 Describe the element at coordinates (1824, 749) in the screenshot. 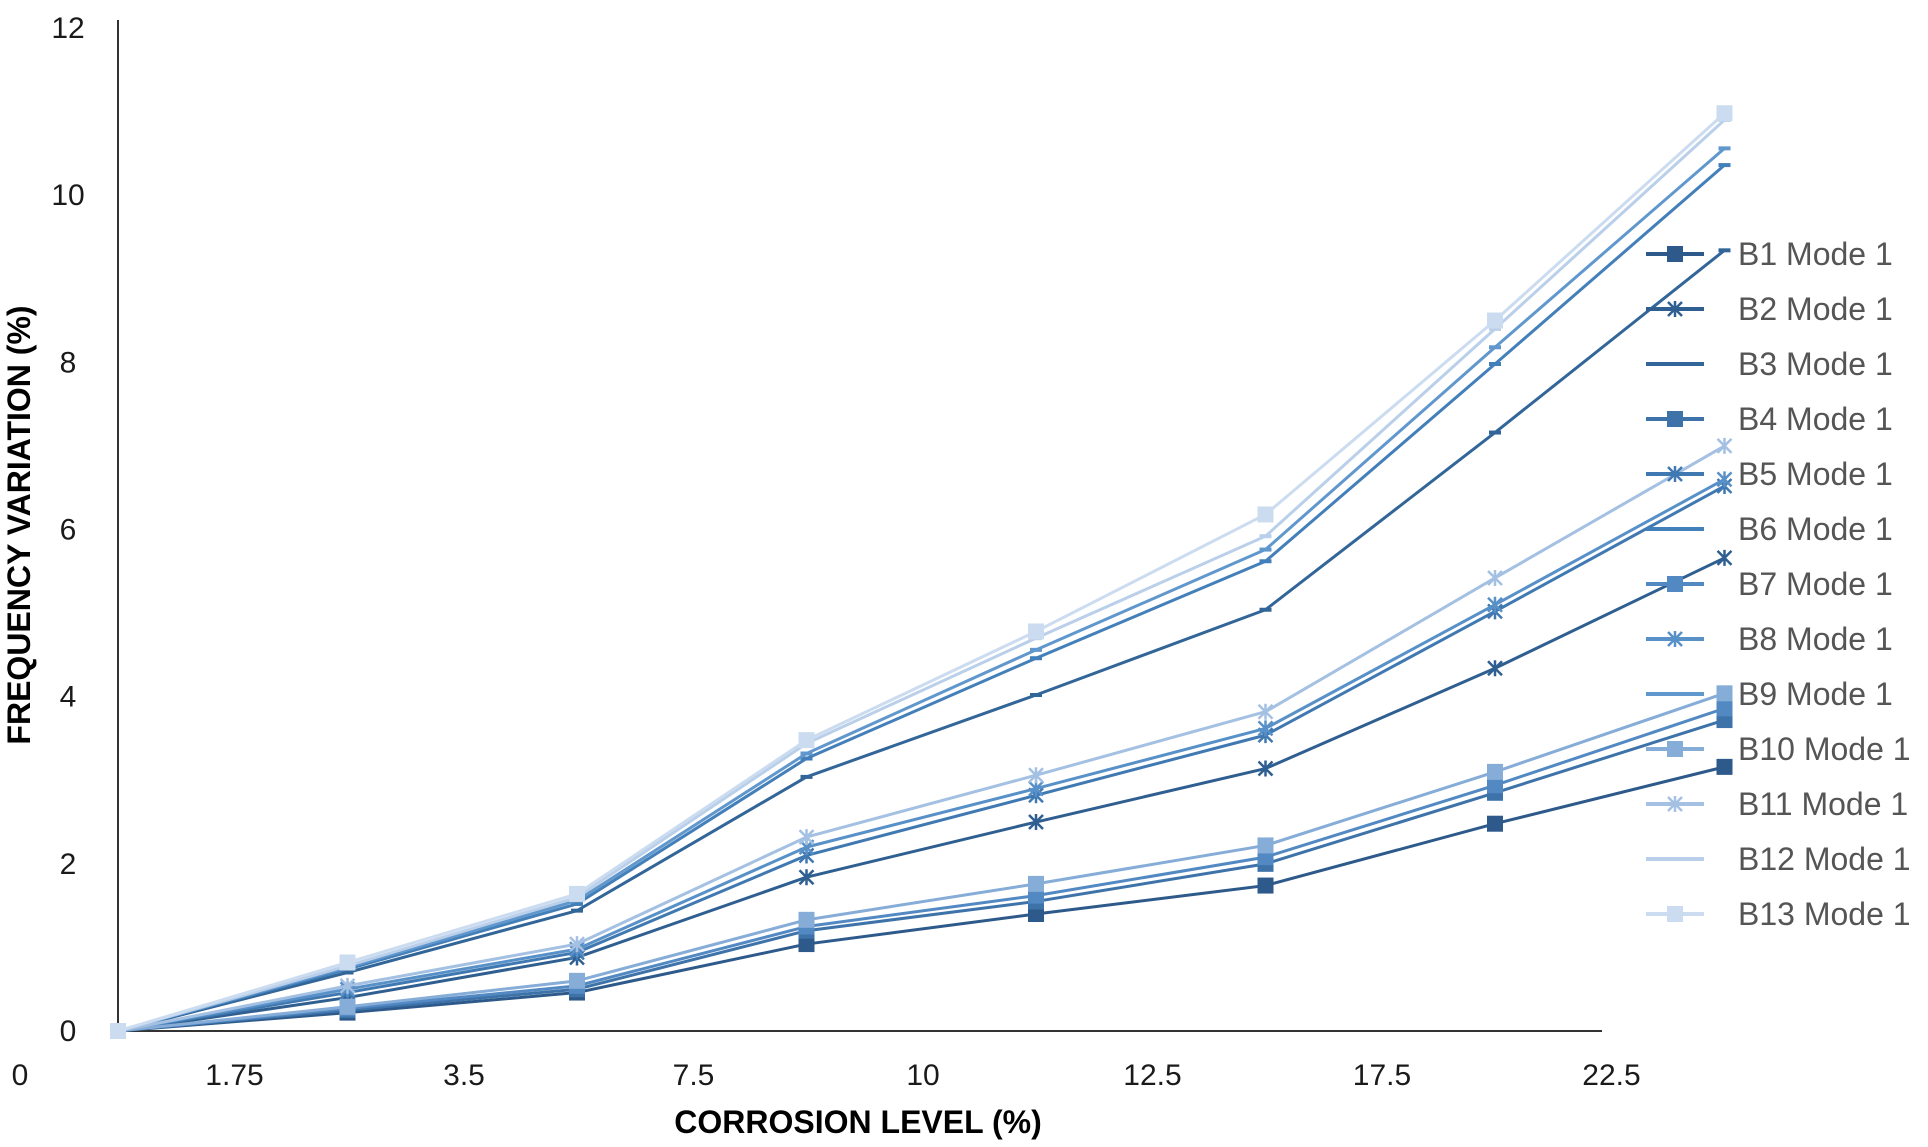

I see `legend-label: B10 Mode 1` at that location.